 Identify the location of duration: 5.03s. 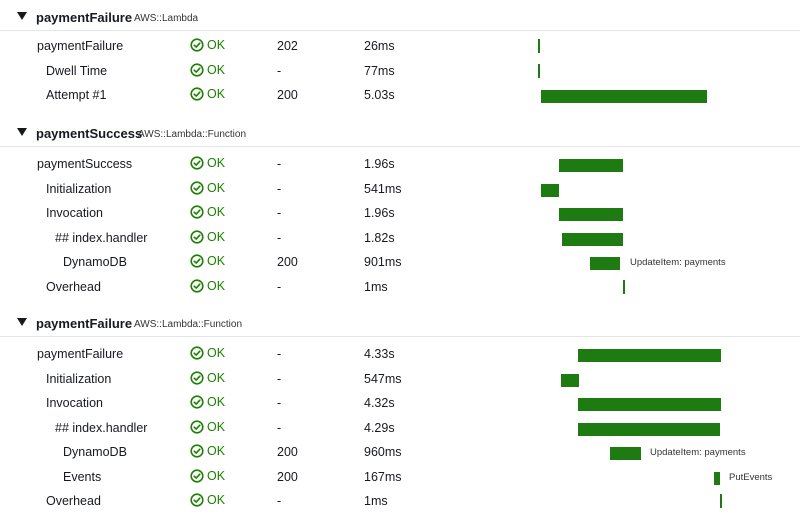
(379, 95).